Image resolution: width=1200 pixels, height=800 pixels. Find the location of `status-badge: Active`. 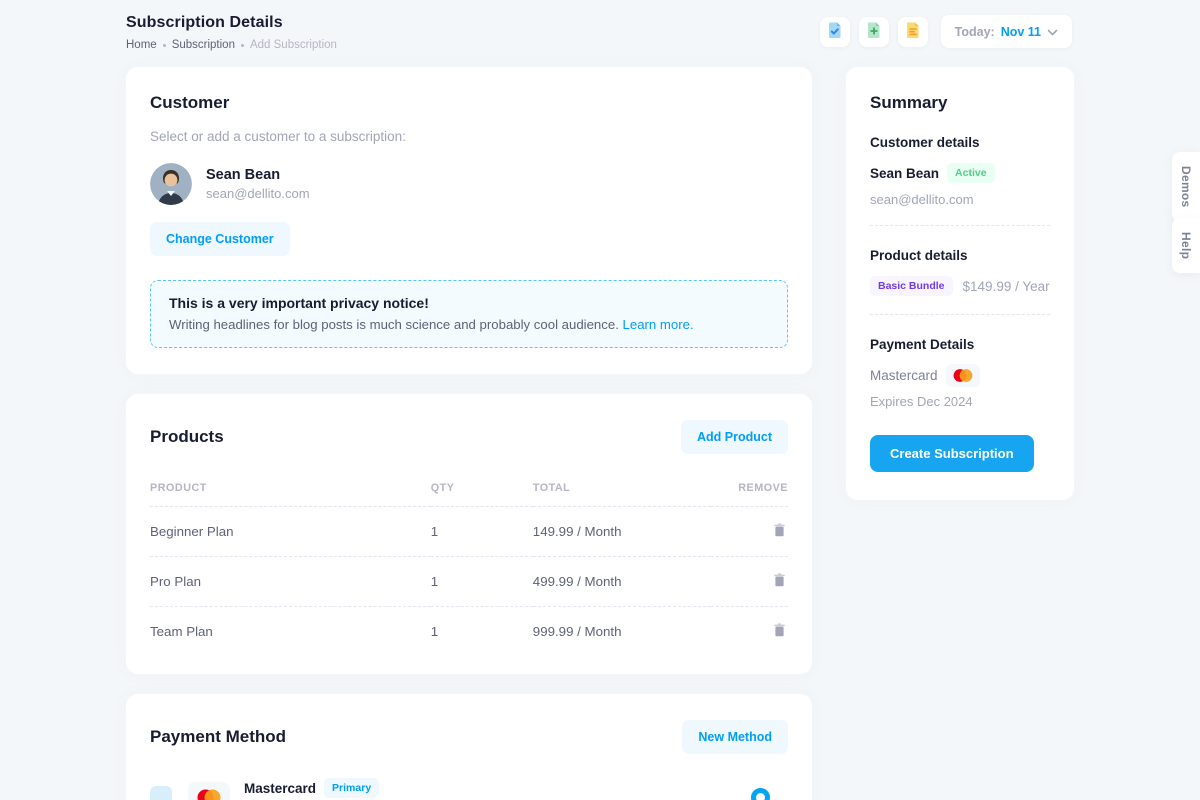

status-badge: Active is located at coordinates (971, 173).